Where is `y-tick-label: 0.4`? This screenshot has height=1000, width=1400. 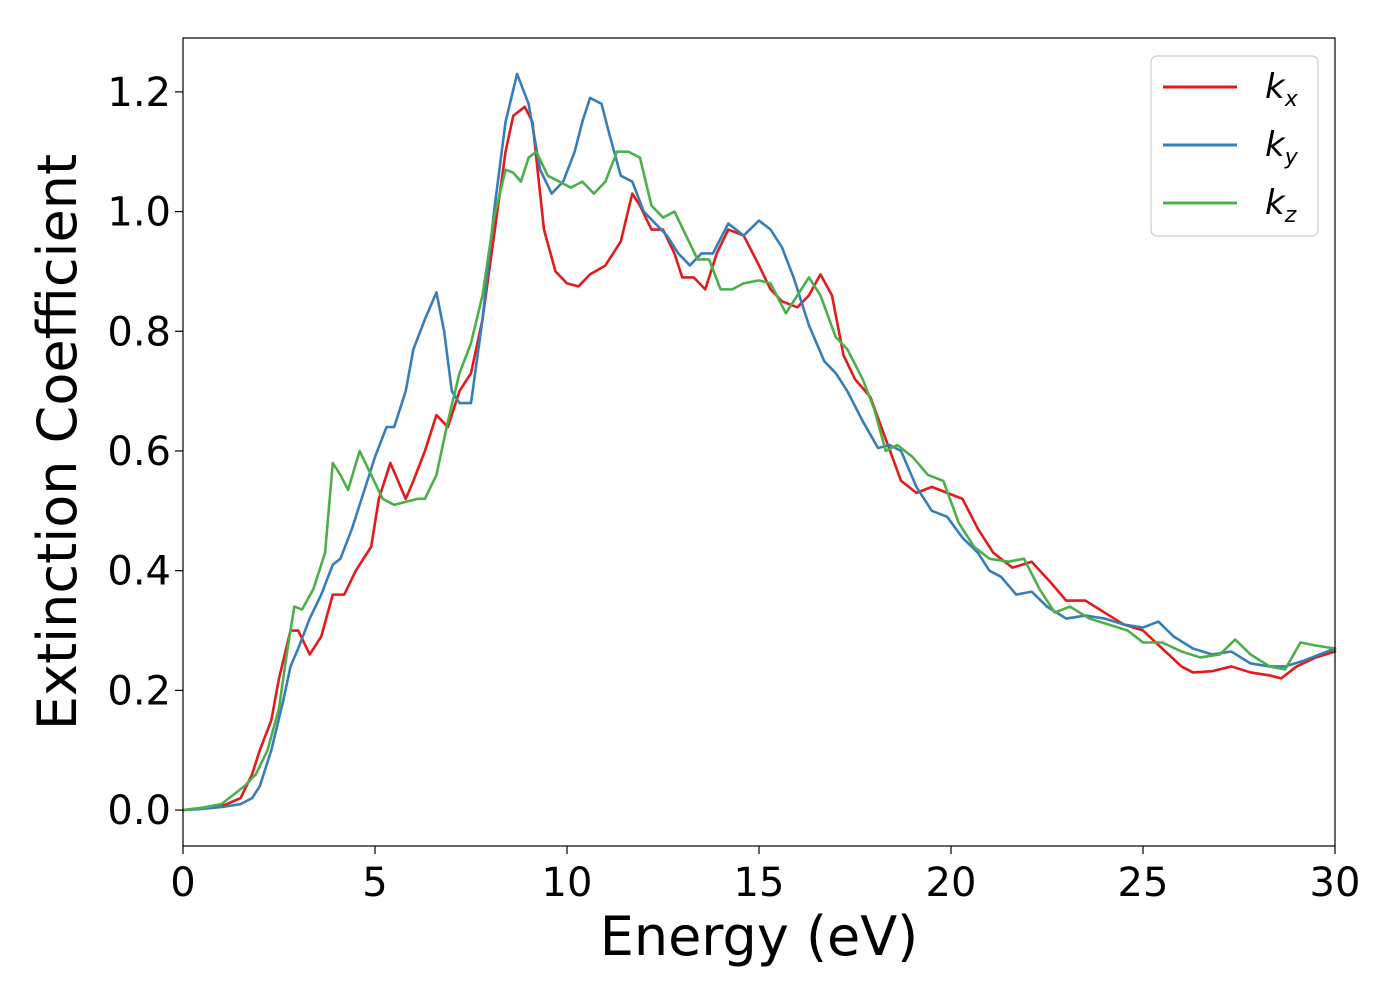
y-tick-label: 0.4 is located at coordinates (139, 572).